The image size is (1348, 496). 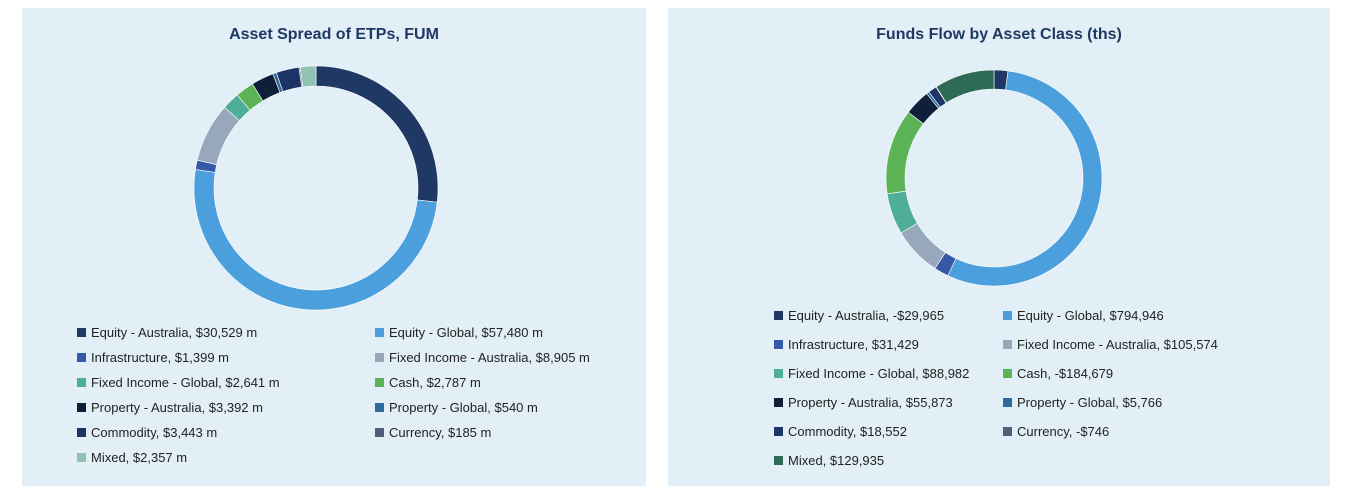 I want to click on legend-item-1: Equity - Global, $794,946, so click(x=1083, y=315).